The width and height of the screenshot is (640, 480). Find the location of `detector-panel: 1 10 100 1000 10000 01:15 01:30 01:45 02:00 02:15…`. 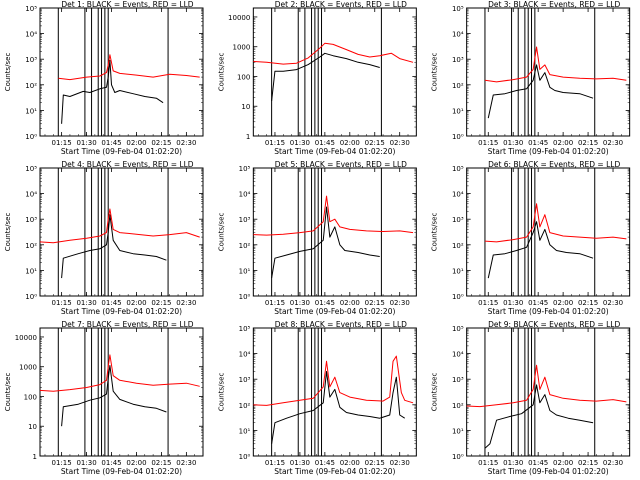

detector-panel: 1 10 100 1000 10000 01:15 01:30 01:45 02:00 02:15… is located at coordinates (104, 398).